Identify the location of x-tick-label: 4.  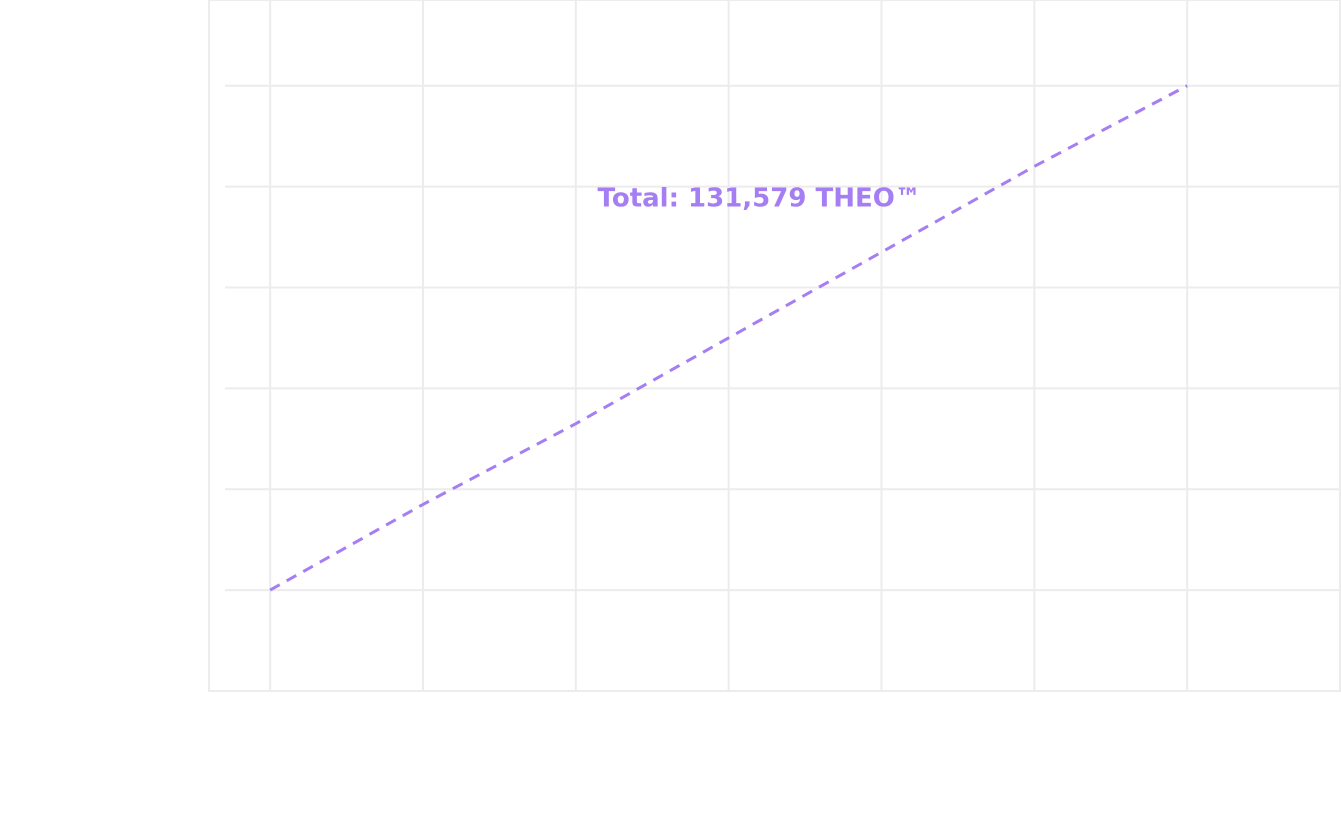
(728, 738).